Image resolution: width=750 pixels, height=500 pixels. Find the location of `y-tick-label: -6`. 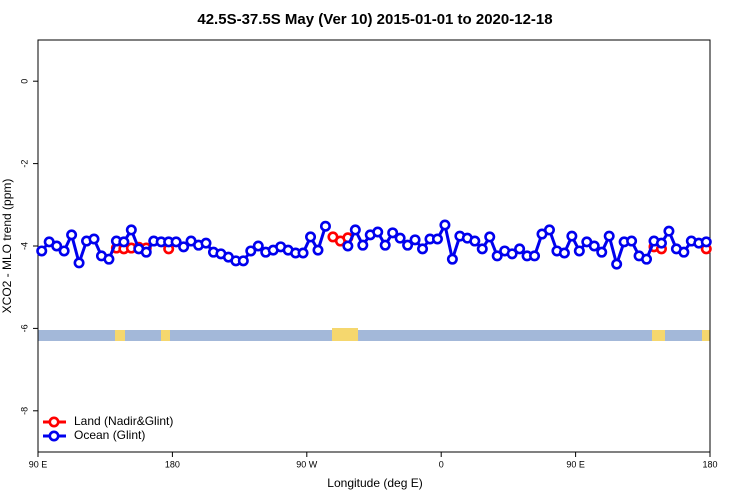

y-tick-label: -6 is located at coordinates (24, 328).